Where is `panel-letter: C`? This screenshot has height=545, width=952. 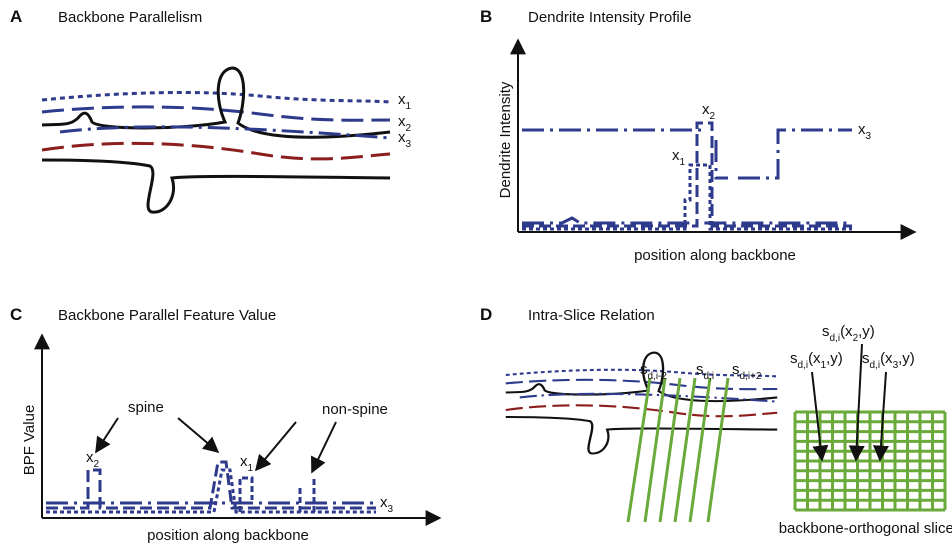 panel-letter: C is located at coordinates (16, 314).